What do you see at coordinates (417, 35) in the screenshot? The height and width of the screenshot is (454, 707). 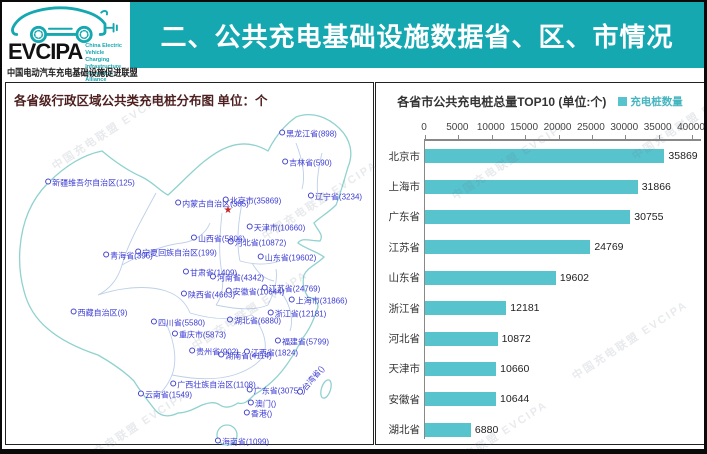 I see `header-band: 二、公共充电基础设施数据省、区、市情况` at bounding box center [417, 35].